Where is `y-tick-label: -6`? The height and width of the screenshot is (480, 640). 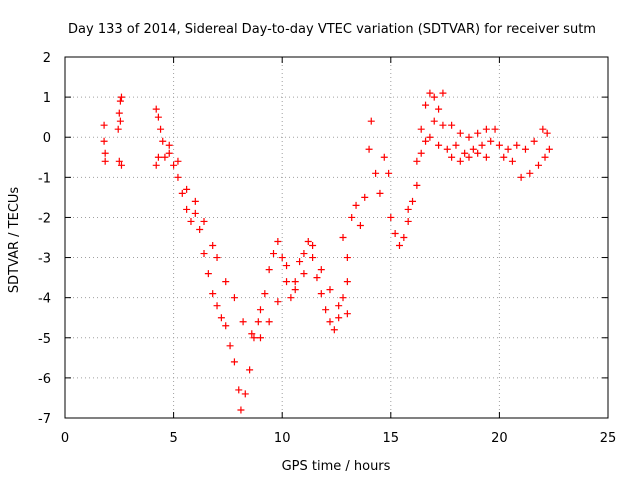 y-tick-label: -6 is located at coordinates (44, 379).